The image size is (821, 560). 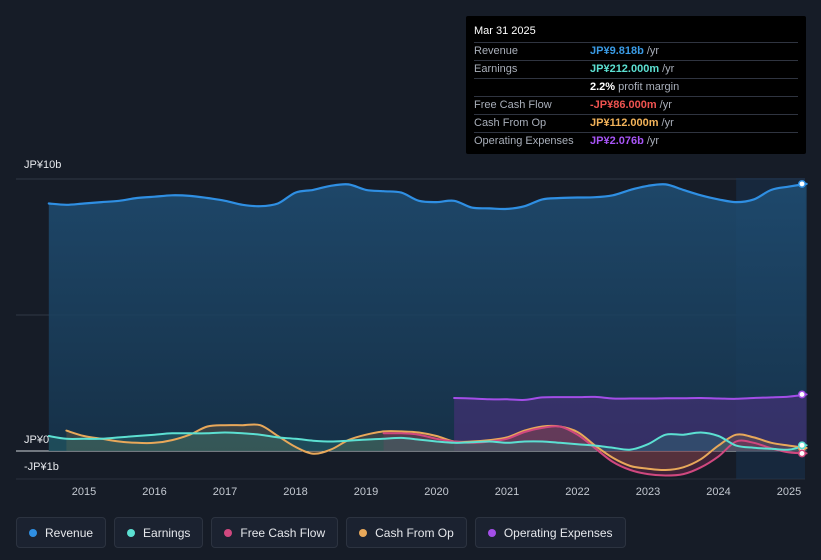 I want to click on x-axis-label: 2018, so click(x=295, y=492).